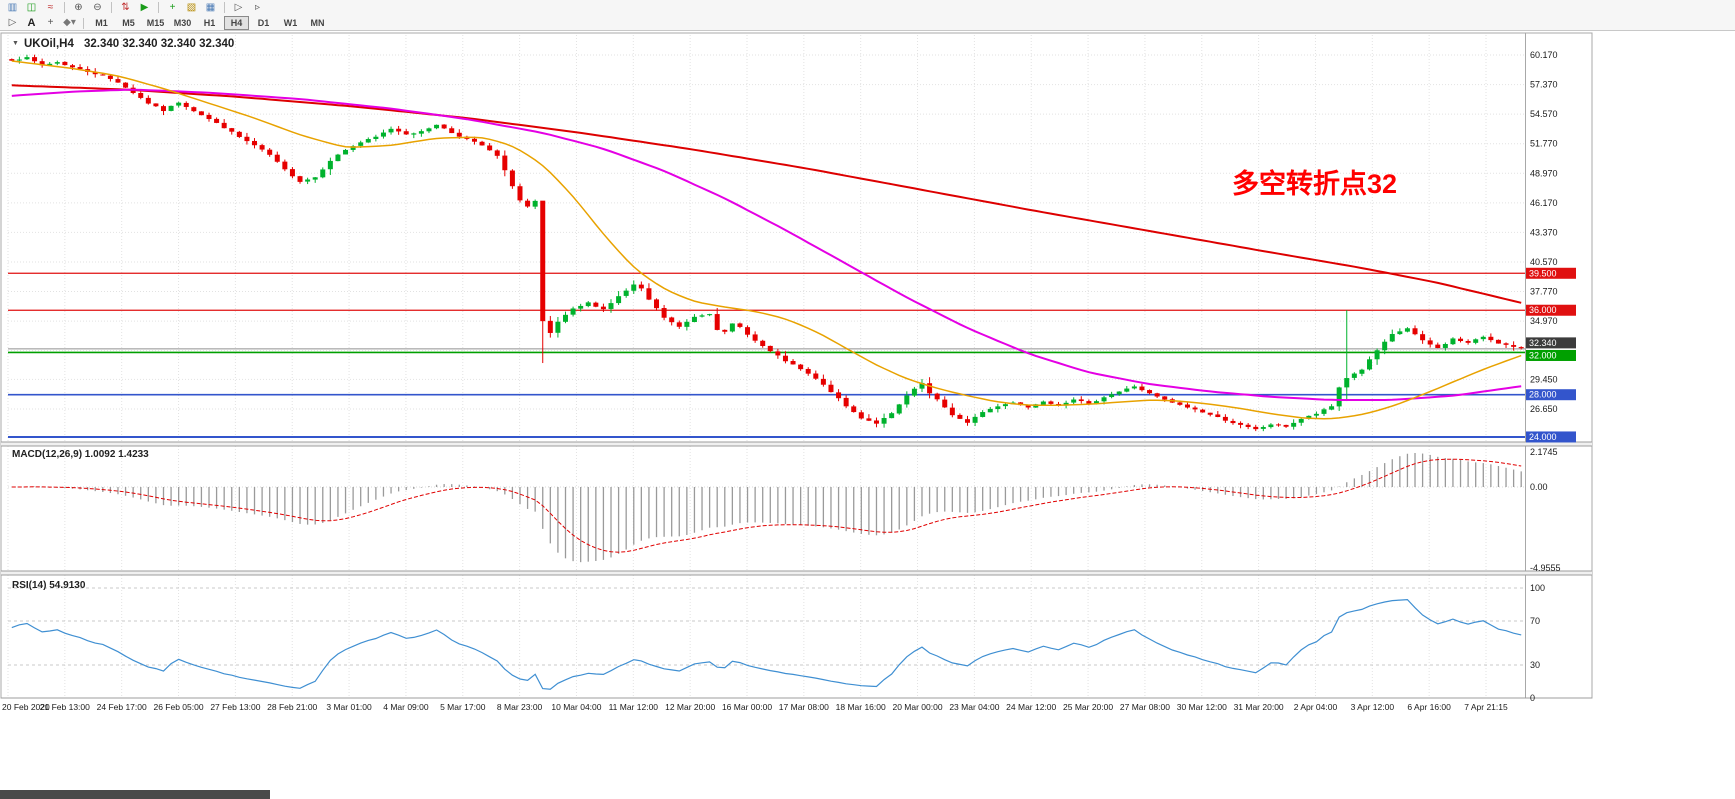  What do you see at coordinates (182, 23) in the screenshot?
I see `timeframe-m30-button: M30` at bounding box center [182, 23].